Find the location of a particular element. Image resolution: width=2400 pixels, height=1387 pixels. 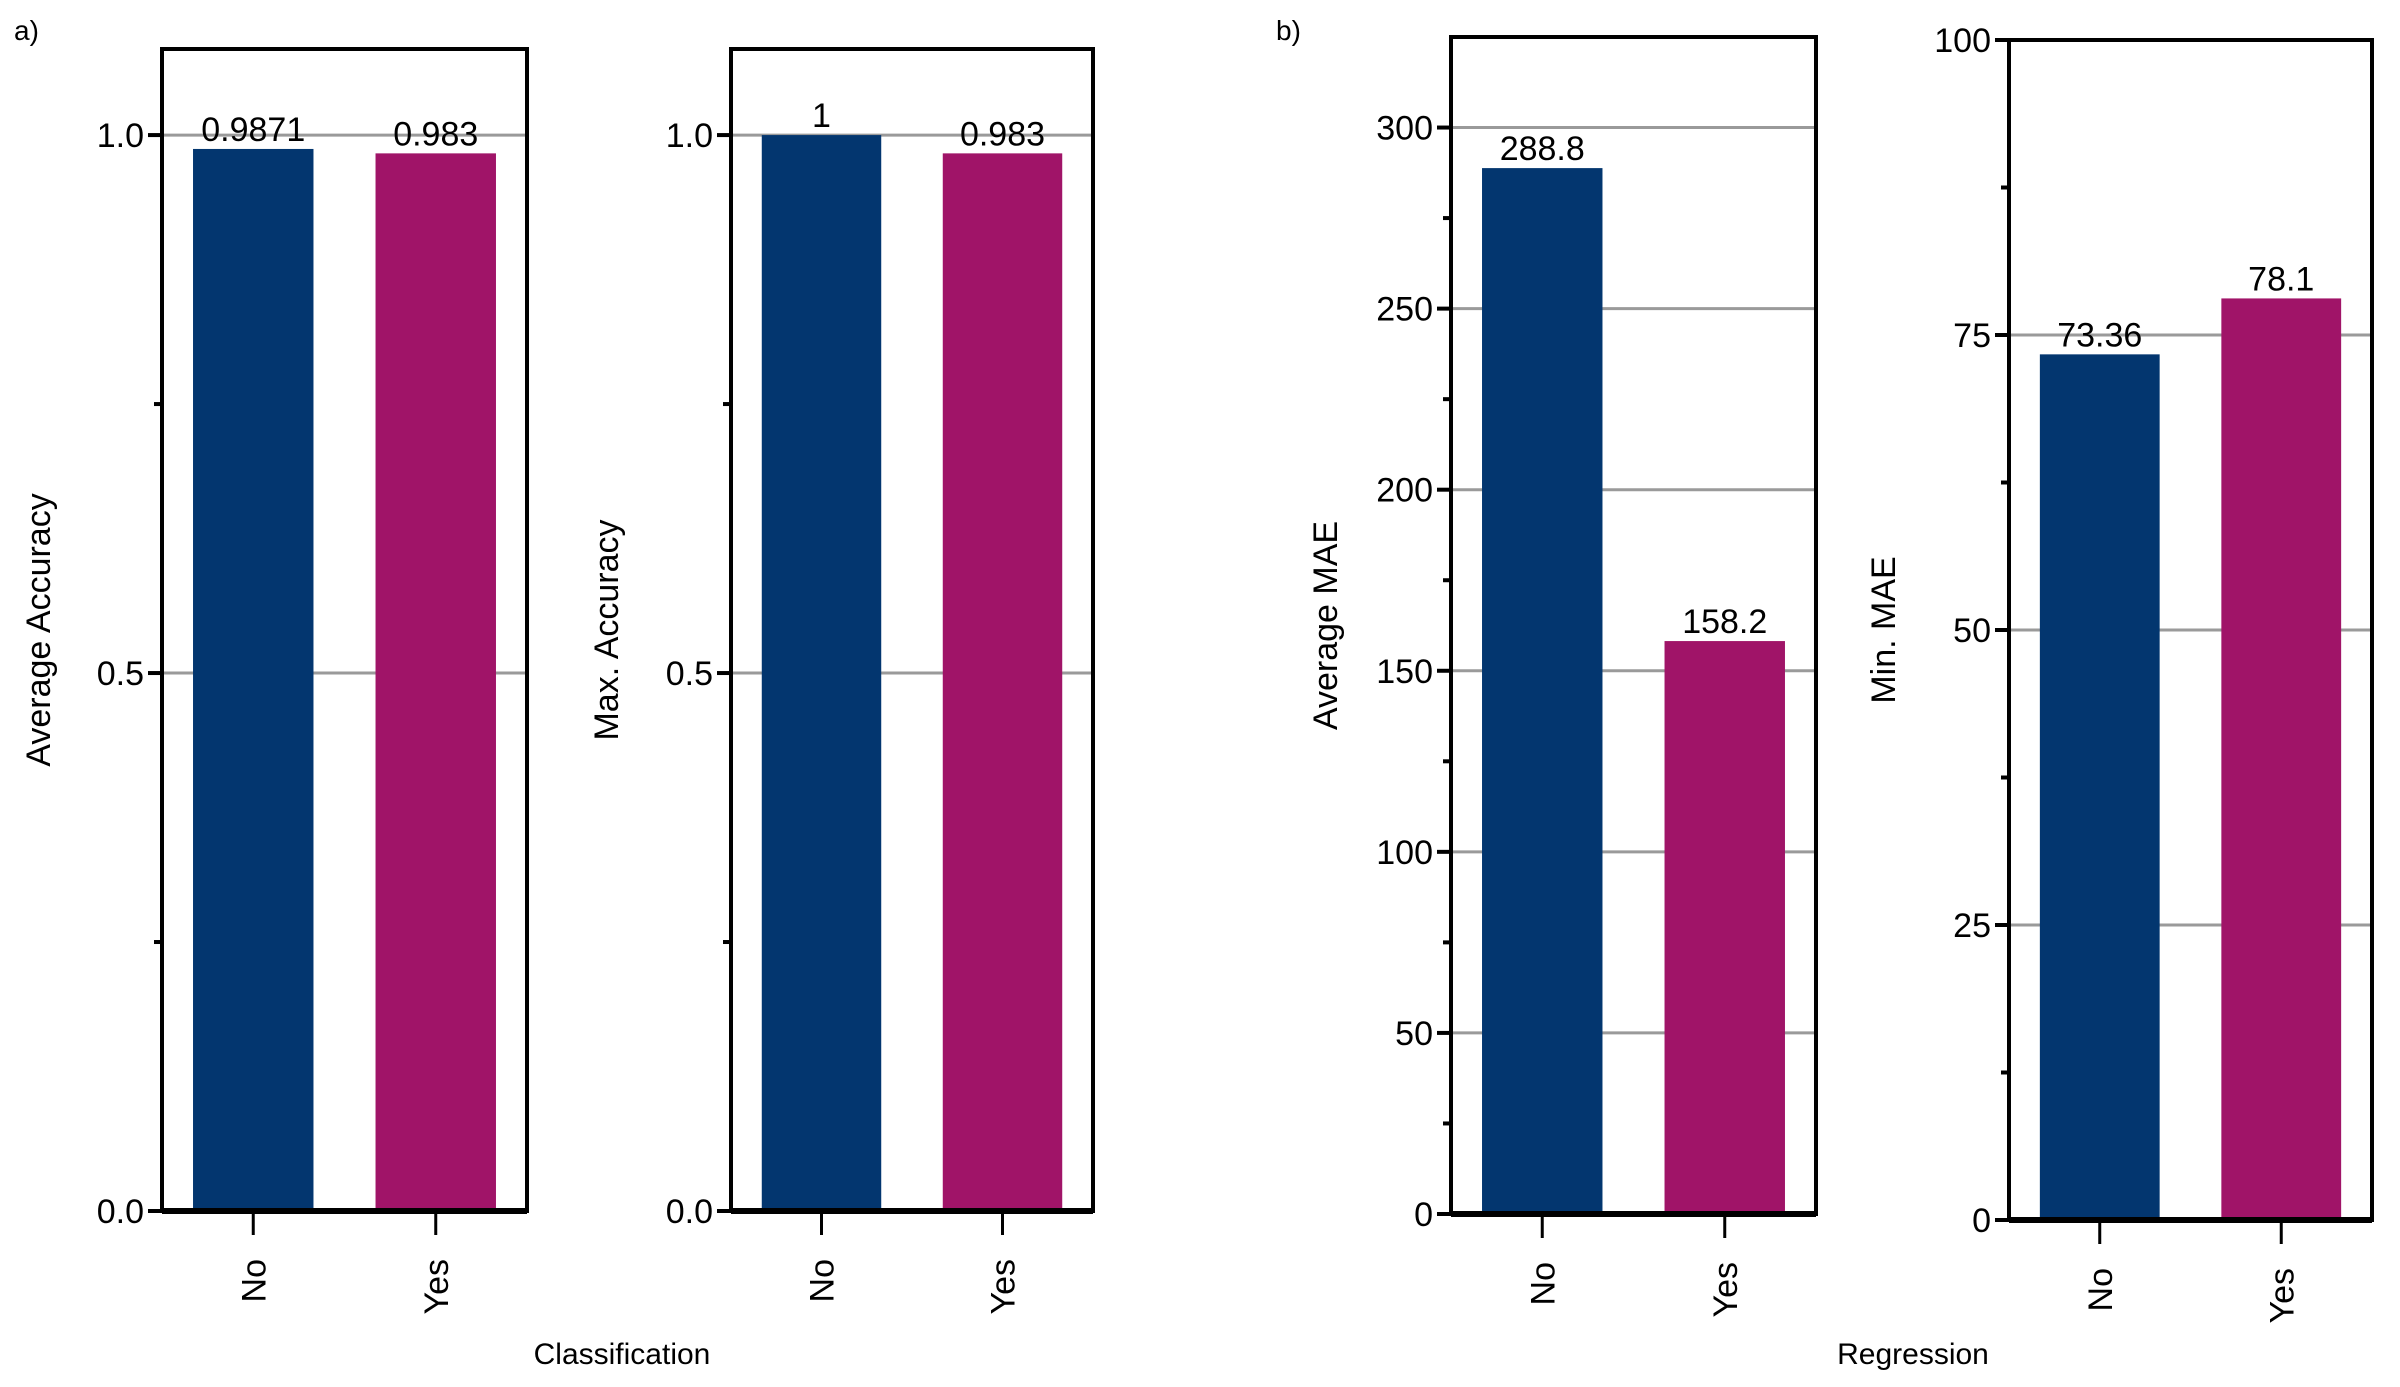

data-label: 73.36 is located at coordinates (2099, 335).